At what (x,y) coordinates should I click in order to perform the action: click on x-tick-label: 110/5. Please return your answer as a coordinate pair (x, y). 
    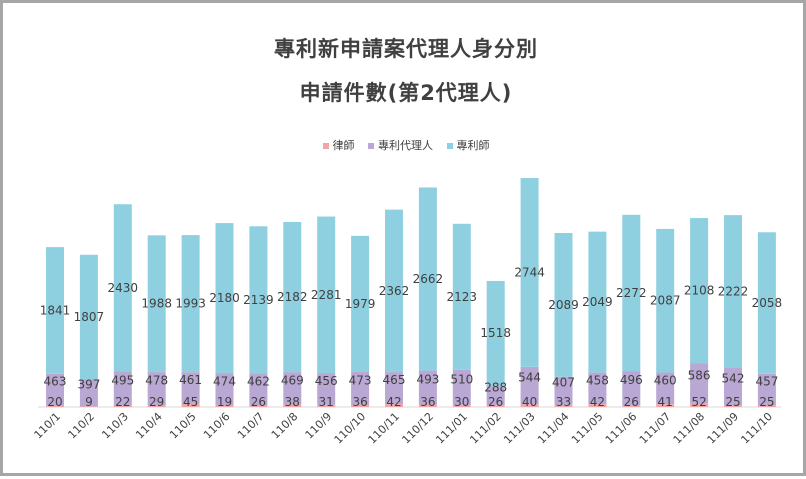
    Looking at the image, I should click on (183, 426).